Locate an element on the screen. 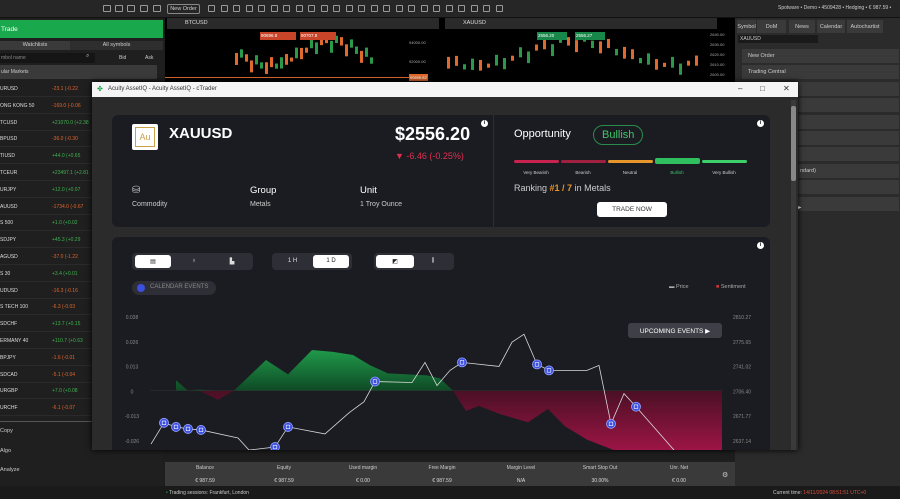  watchlist-row: S 30 +3.4 (+0.01 is located at coordinates (46, 274).